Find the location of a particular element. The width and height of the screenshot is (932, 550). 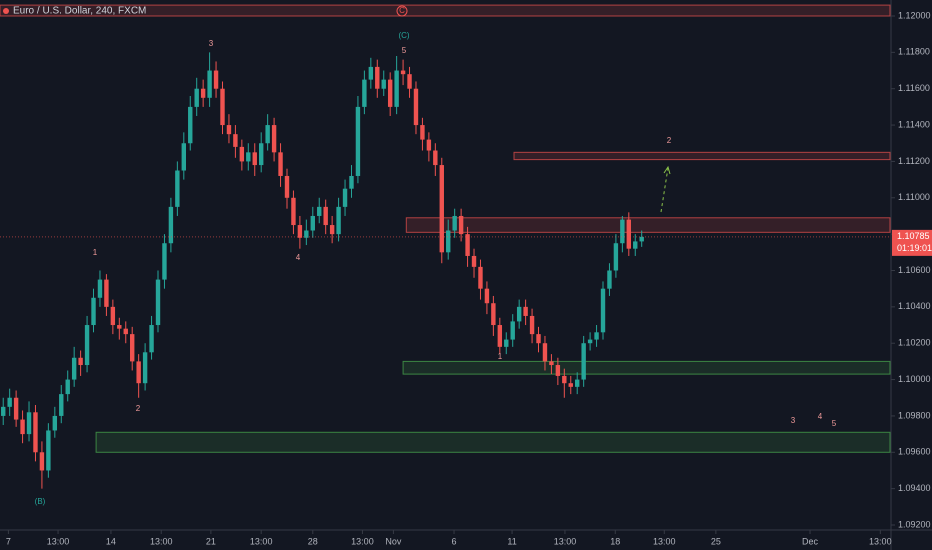

y-tick-label: 1.10000 is located at coordinates (914, 379).